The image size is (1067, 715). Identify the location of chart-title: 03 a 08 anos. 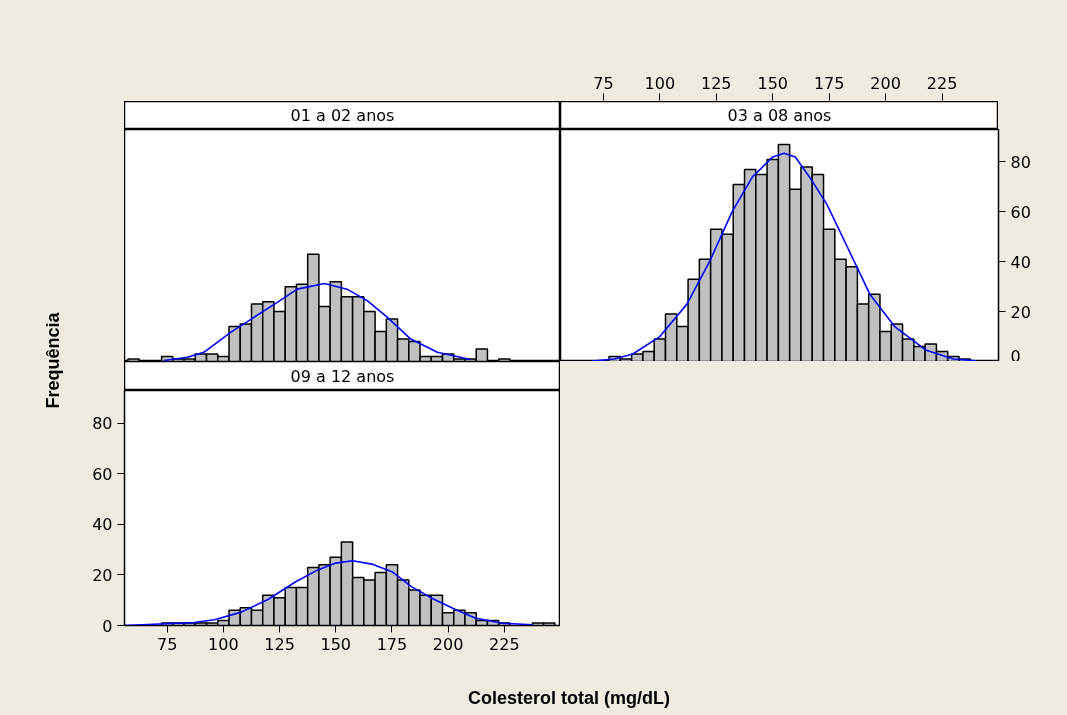
(779, 115).